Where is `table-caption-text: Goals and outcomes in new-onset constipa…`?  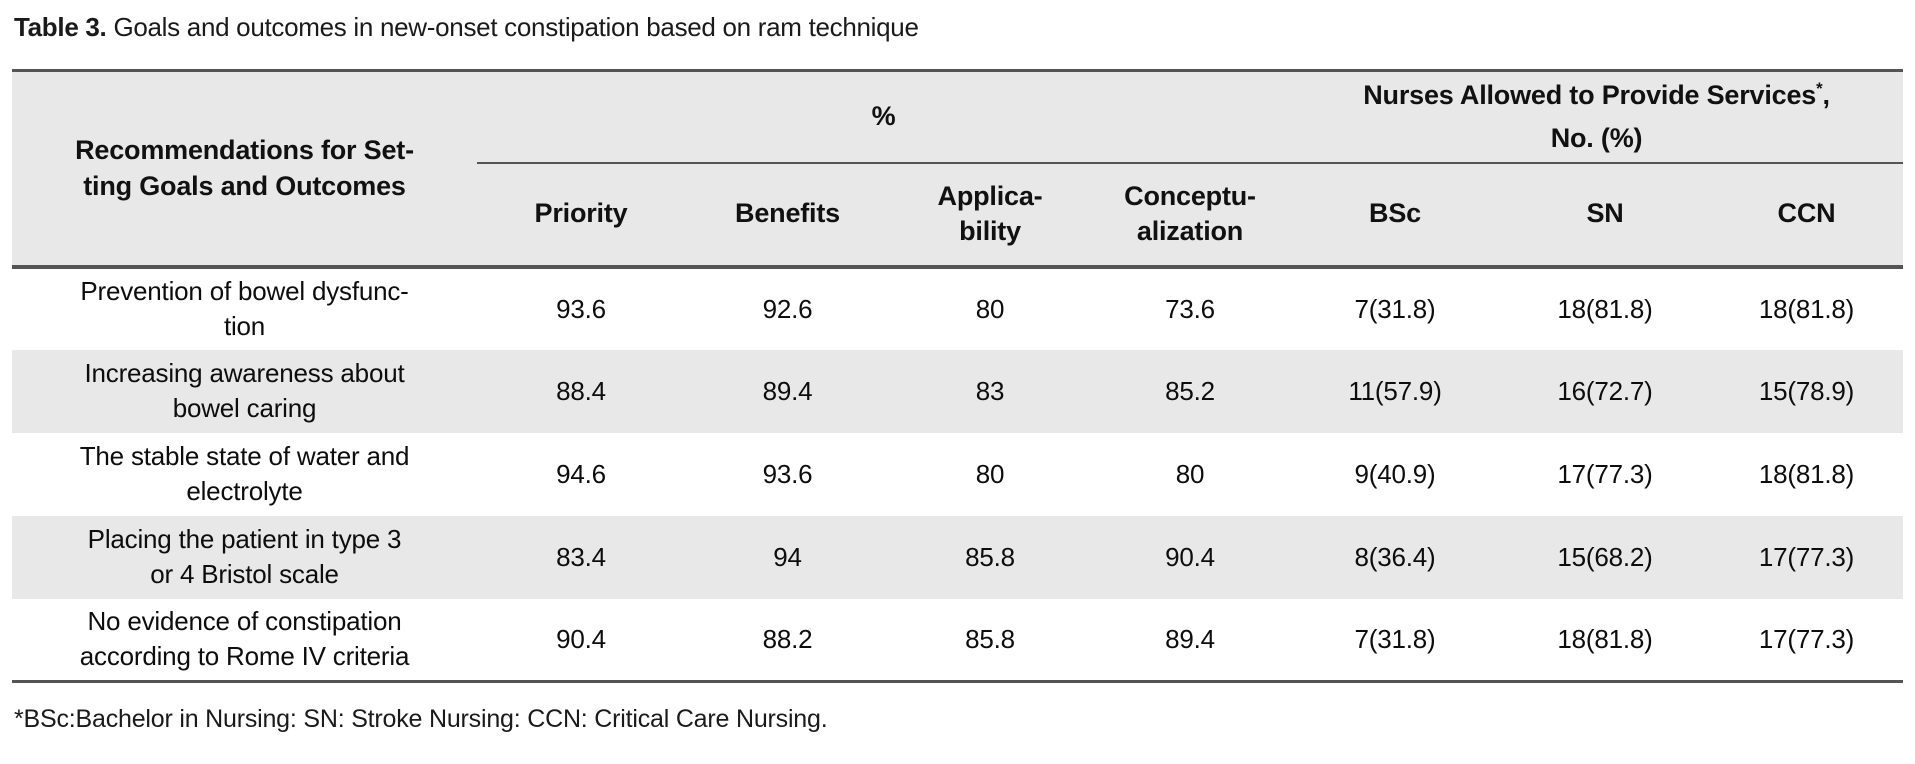 table-caption-text: Goals and outcomes in new-onset constipa… is located at coordinates (516, 27).